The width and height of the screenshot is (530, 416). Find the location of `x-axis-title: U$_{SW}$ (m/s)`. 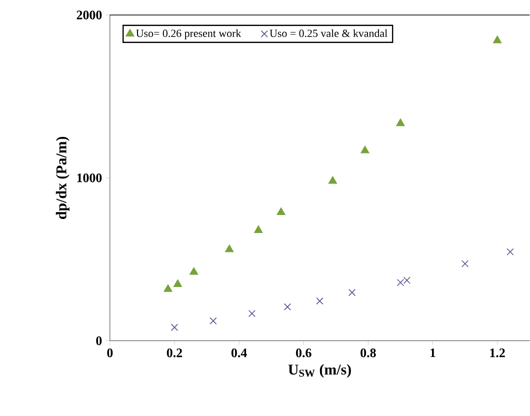

x-axis-title: U$_{SW}$ (m/s) is located at coordinates (319, 371).